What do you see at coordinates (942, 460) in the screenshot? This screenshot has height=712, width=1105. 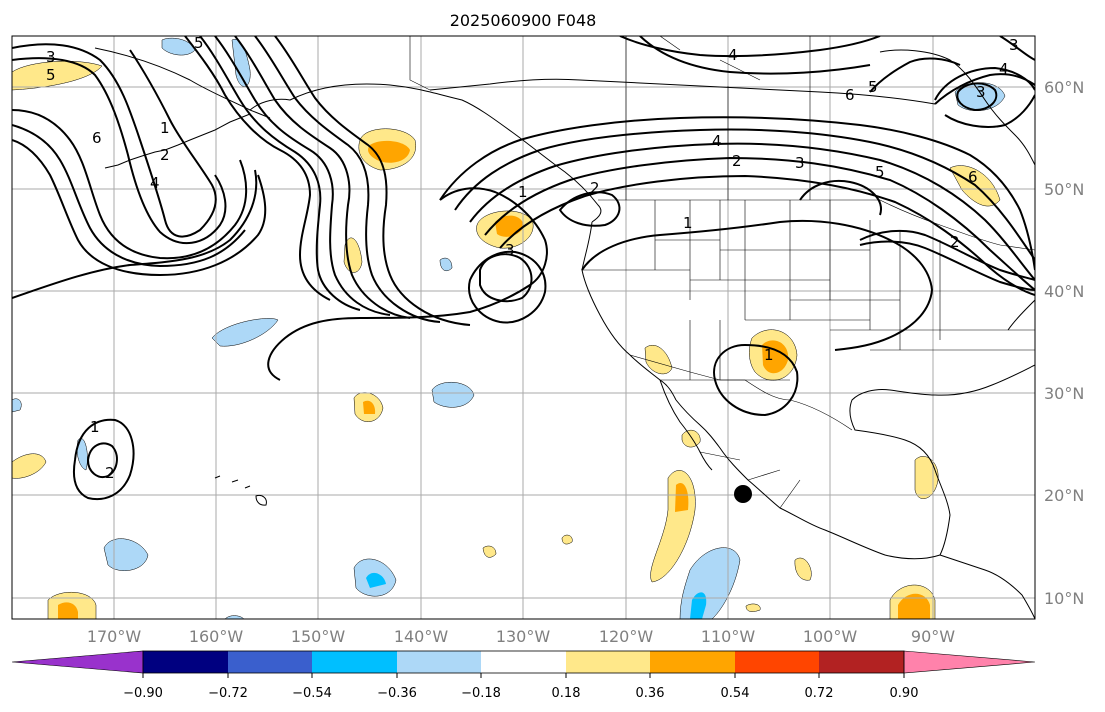 I see `gulf-coast` at bounding box center [942, 460].